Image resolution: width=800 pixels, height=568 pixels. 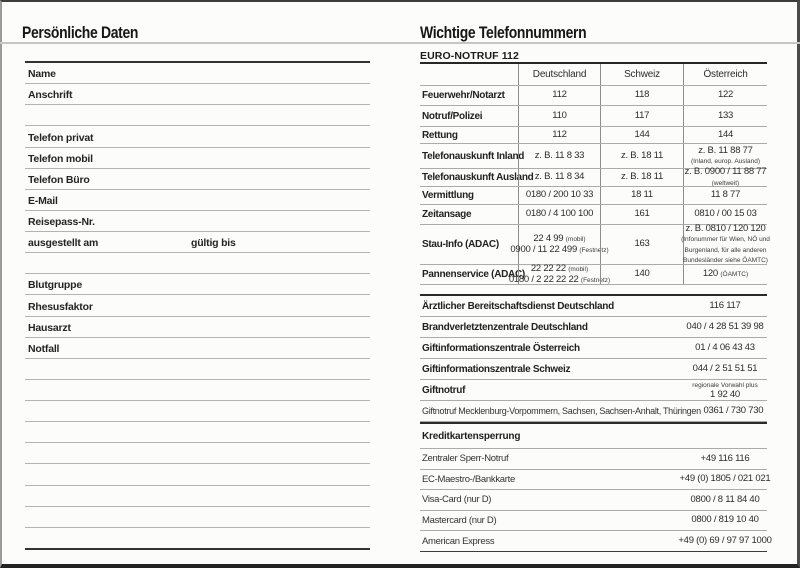 What do you see at coordinates (63, 243) in the screenshot?
I see `field-label: ausgestellt am` at bounding box center [63, 243].